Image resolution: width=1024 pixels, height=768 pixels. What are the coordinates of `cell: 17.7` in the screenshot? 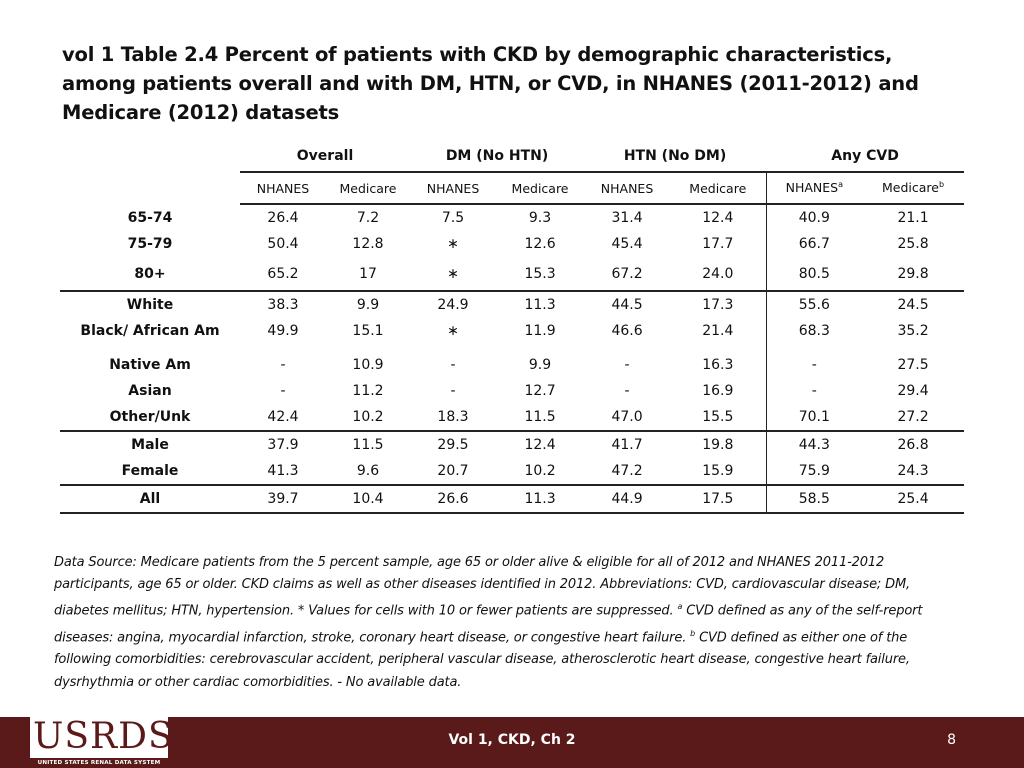 It's located at (718, 244).